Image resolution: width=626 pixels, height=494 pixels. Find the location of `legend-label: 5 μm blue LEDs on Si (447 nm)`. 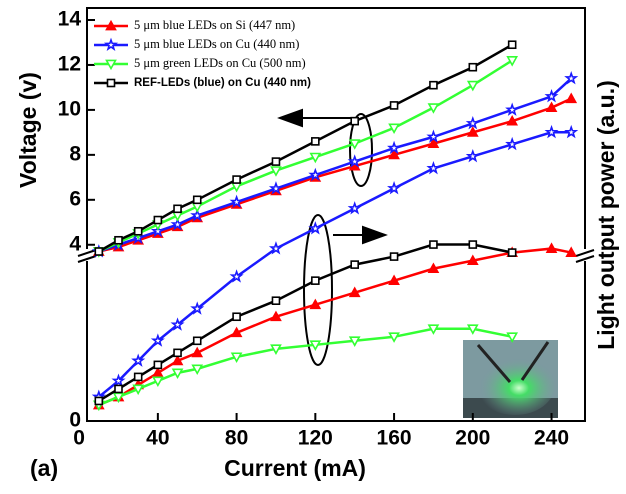

legend-label: 5 μm blue LEDs on Si (447 nm) is located at coordinates (214, 25).